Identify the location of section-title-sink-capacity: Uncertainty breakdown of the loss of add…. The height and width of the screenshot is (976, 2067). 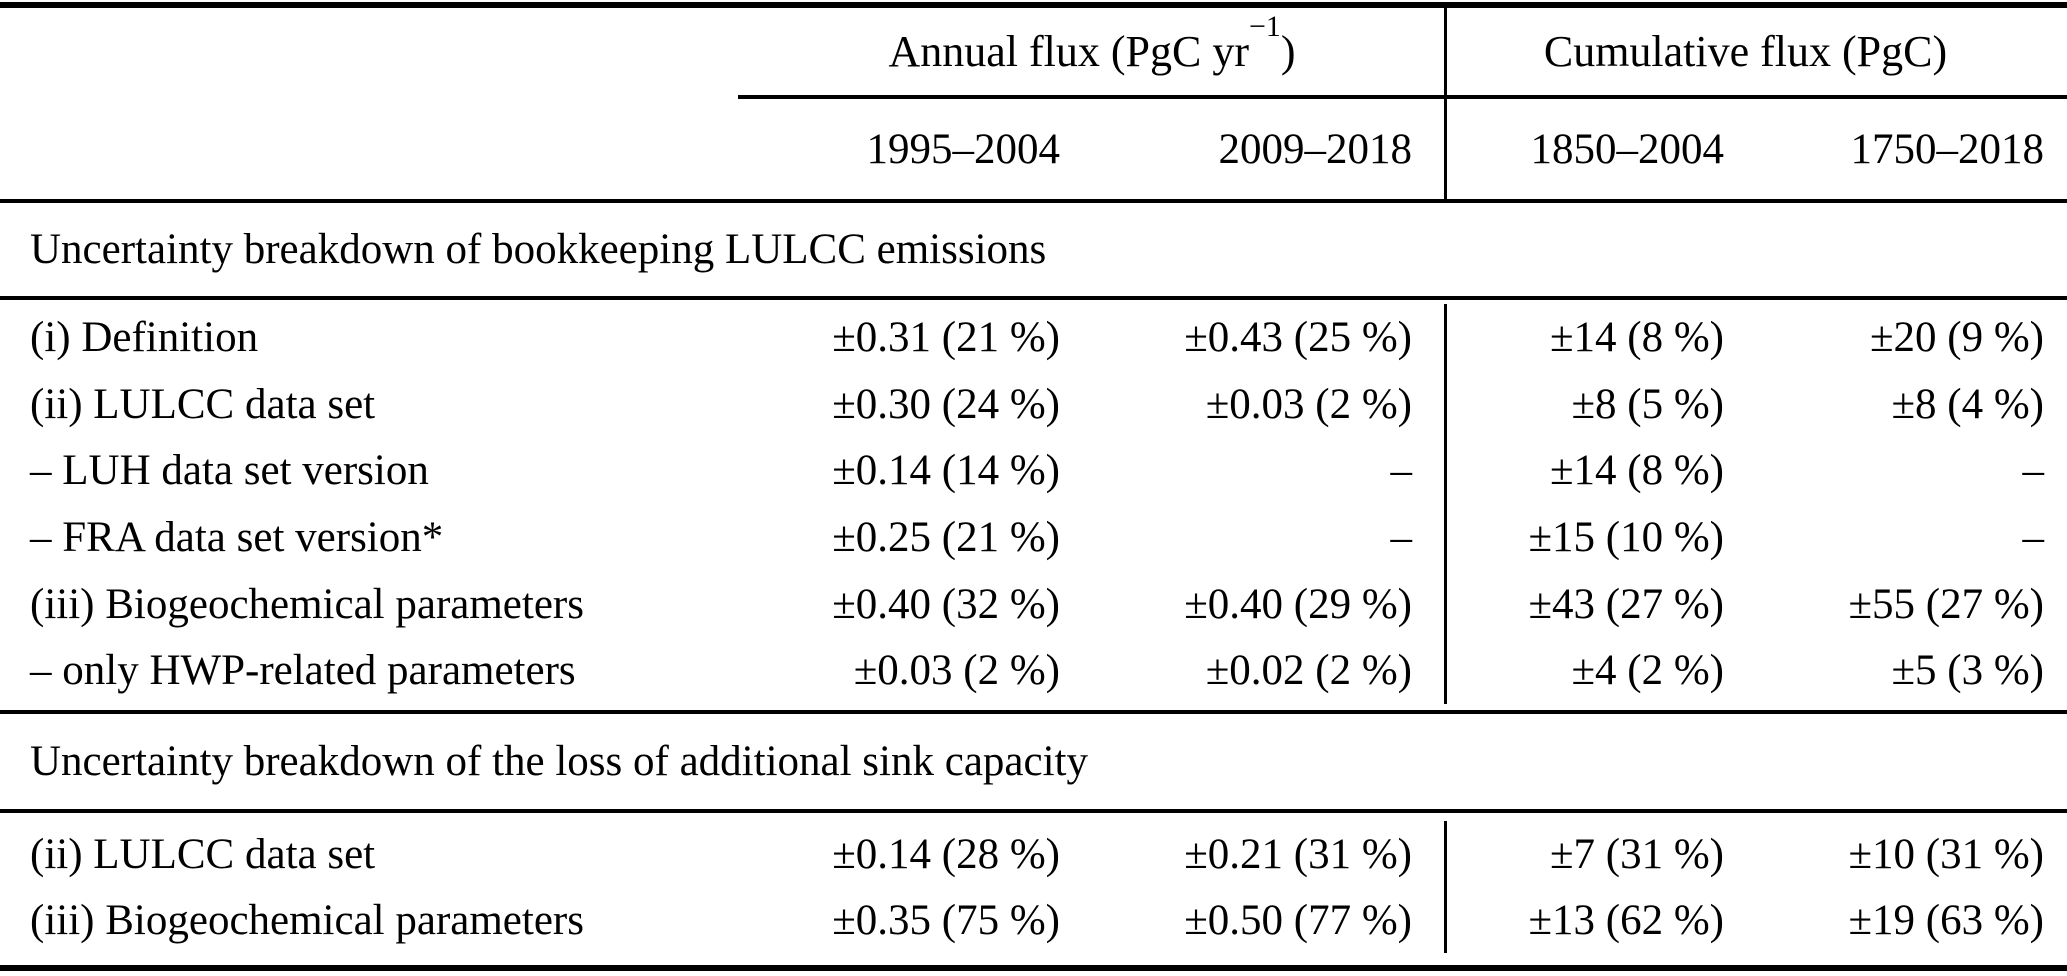
(1033, 761).